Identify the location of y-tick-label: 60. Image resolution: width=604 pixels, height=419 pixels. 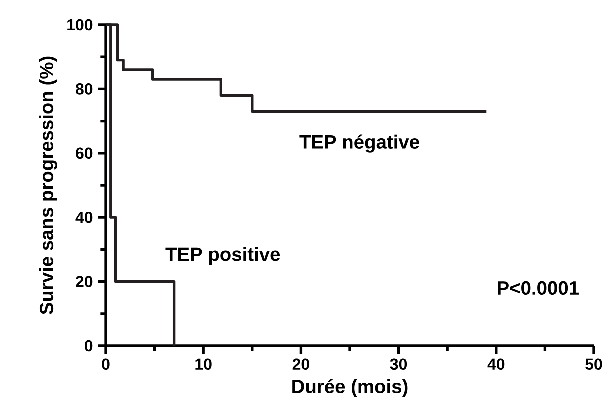
(84, 154).